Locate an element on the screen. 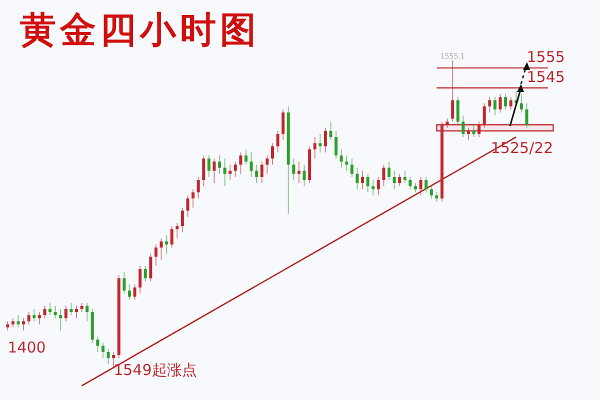  annotation: 1400 is located at coordinates (27, 347).